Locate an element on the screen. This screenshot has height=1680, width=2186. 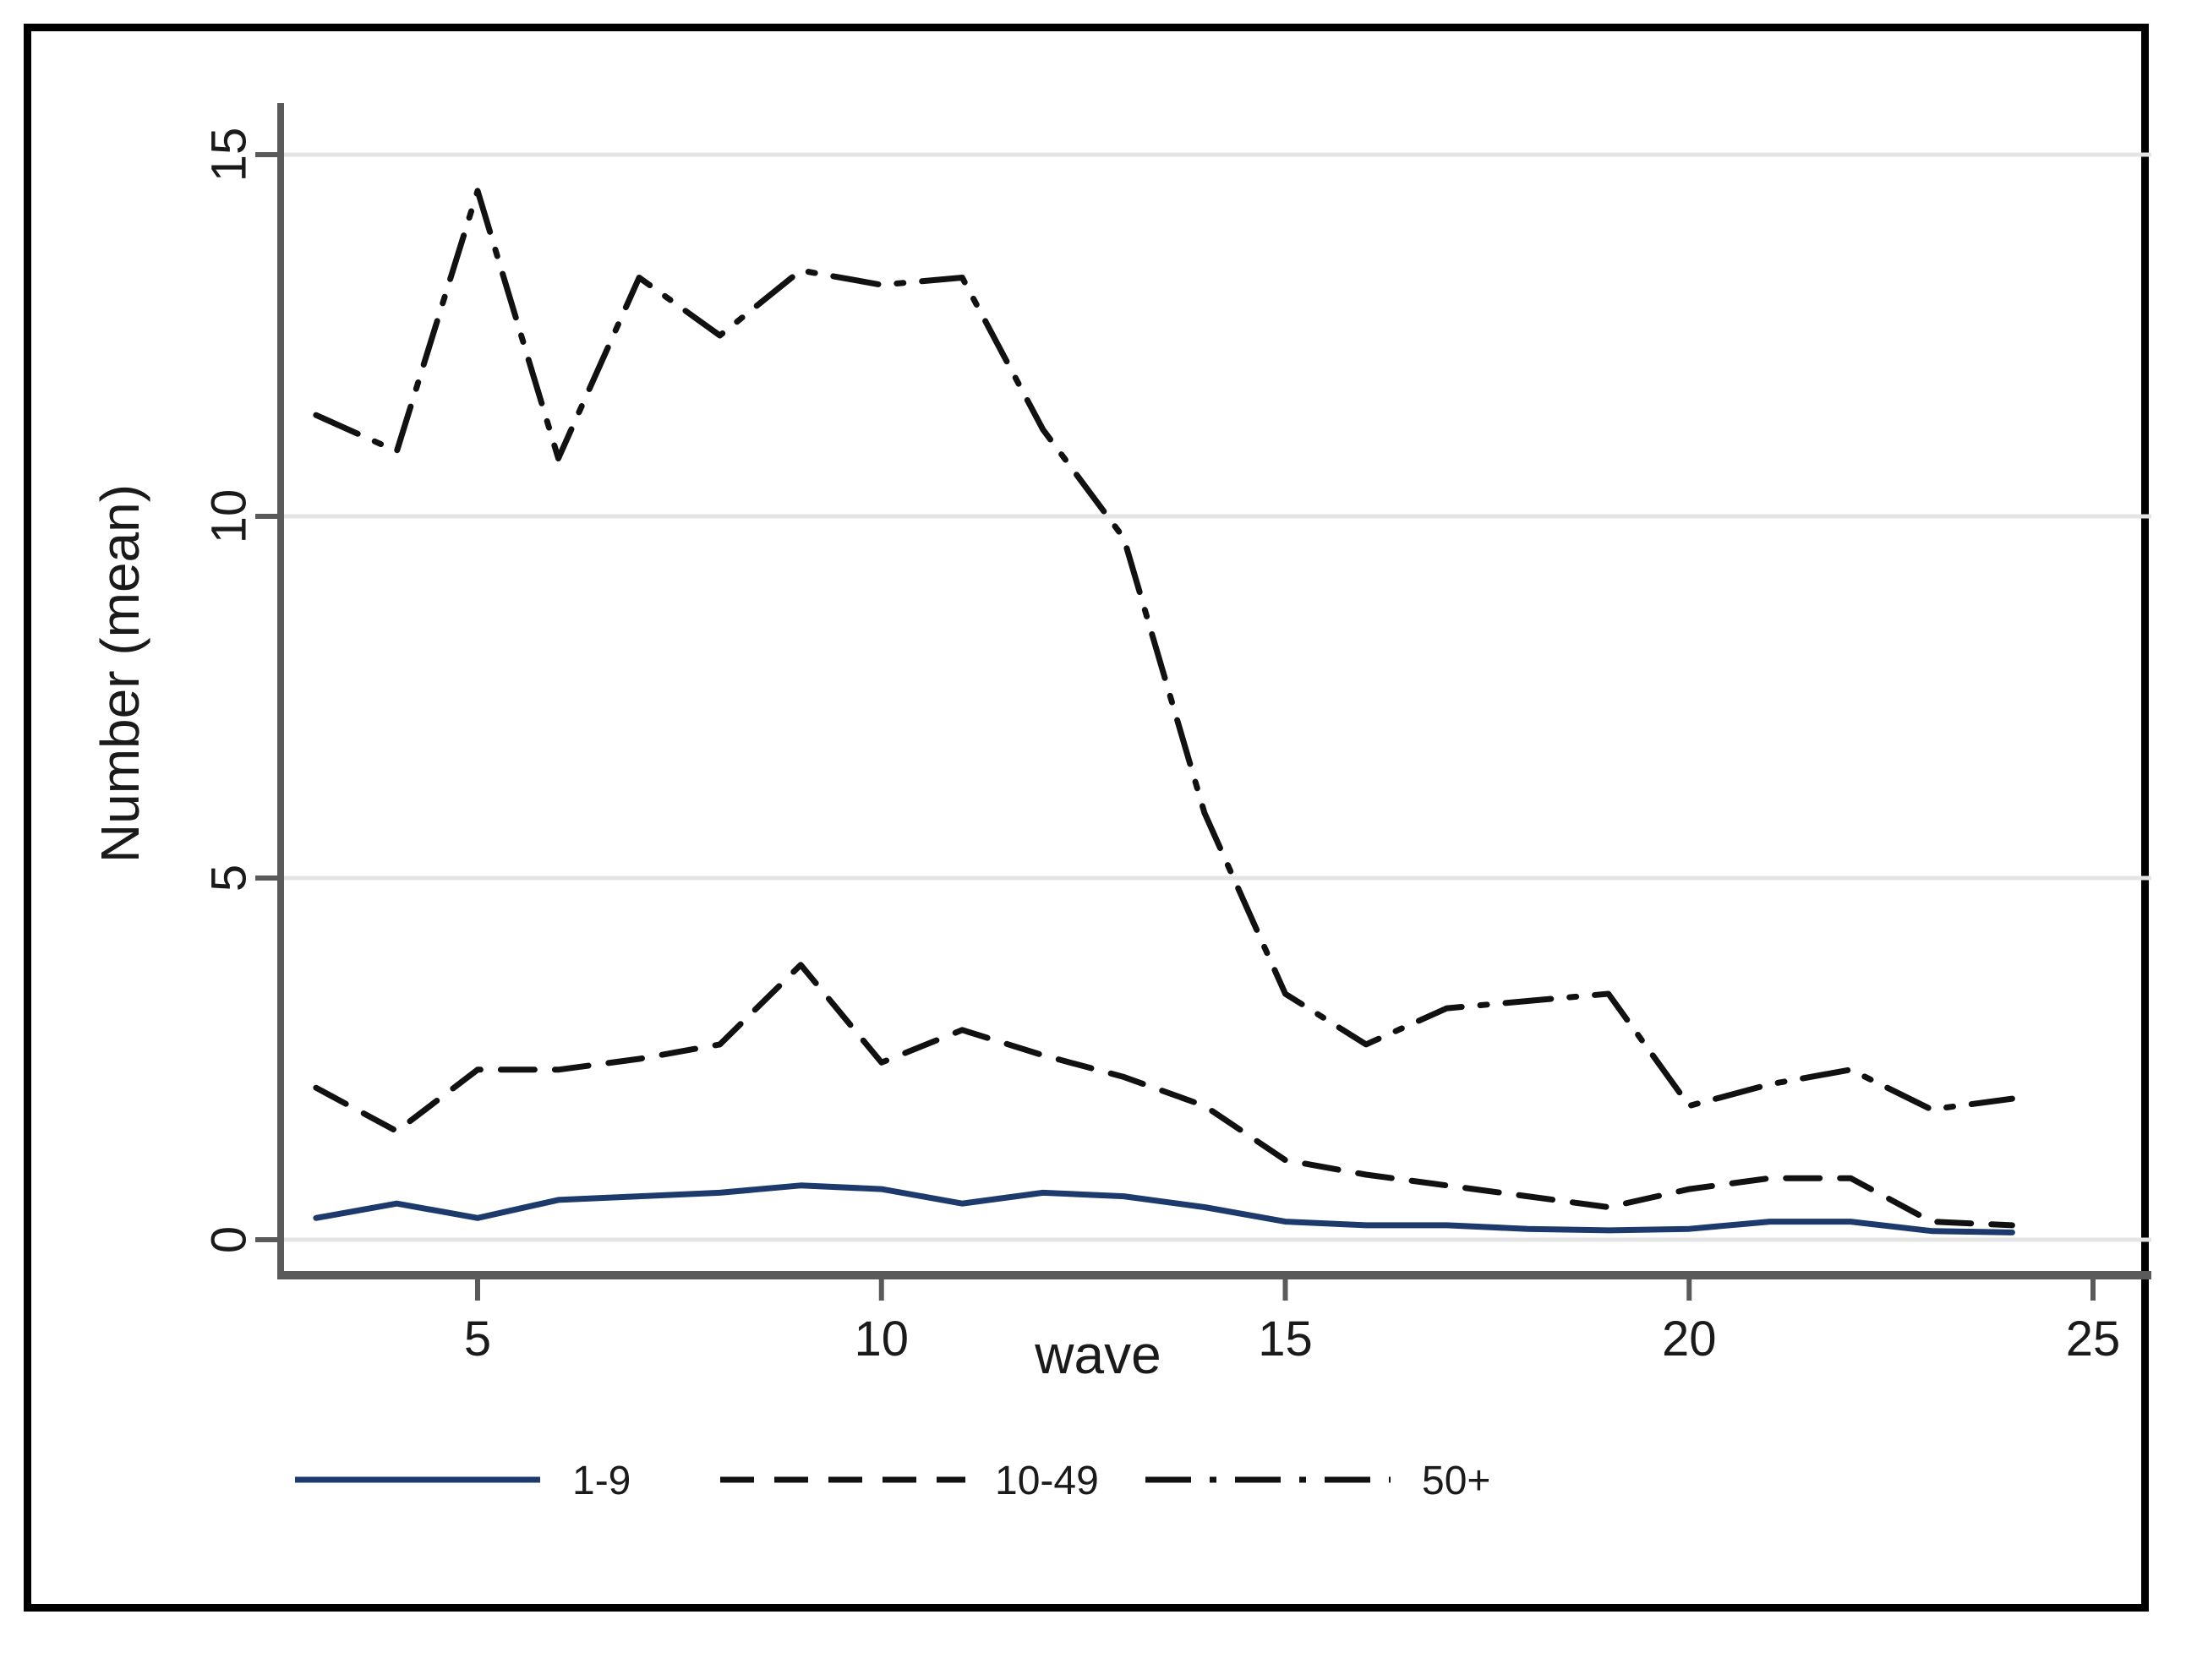
x-tick-label-15: 15 is located at coordinates (1285, 1339).